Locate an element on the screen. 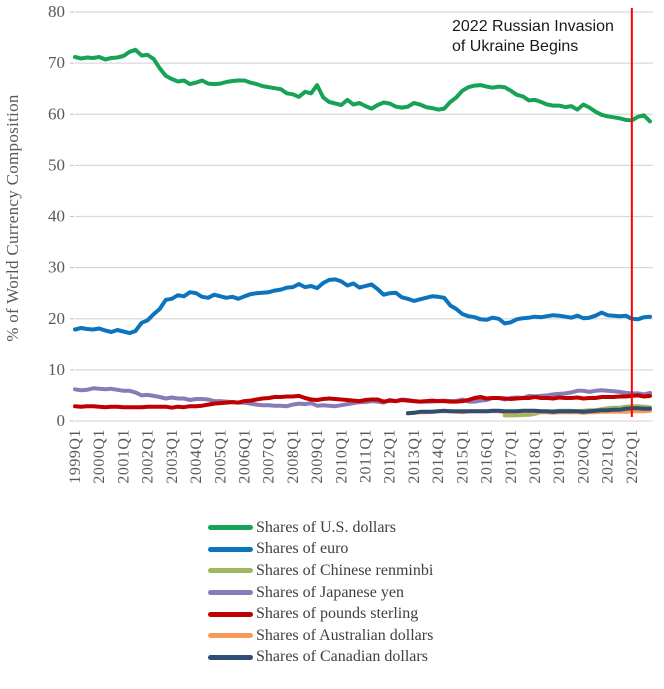 Image resolution: width=664 pixels, height=689 pixels. svg-text: 50 is located at coordinates (56, 164).